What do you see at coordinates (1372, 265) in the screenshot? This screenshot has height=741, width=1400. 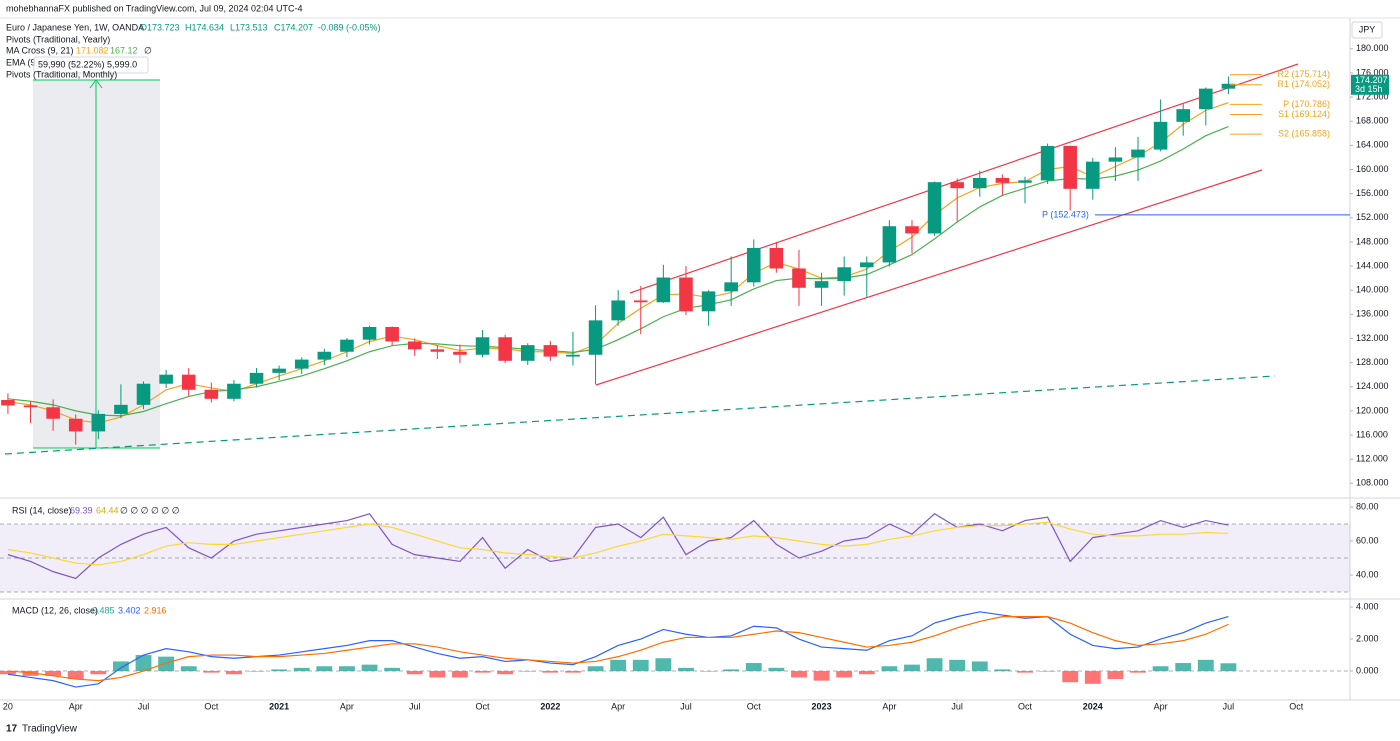 I see `y-tick-label: 144.000` at bounding box center [1372, 265].